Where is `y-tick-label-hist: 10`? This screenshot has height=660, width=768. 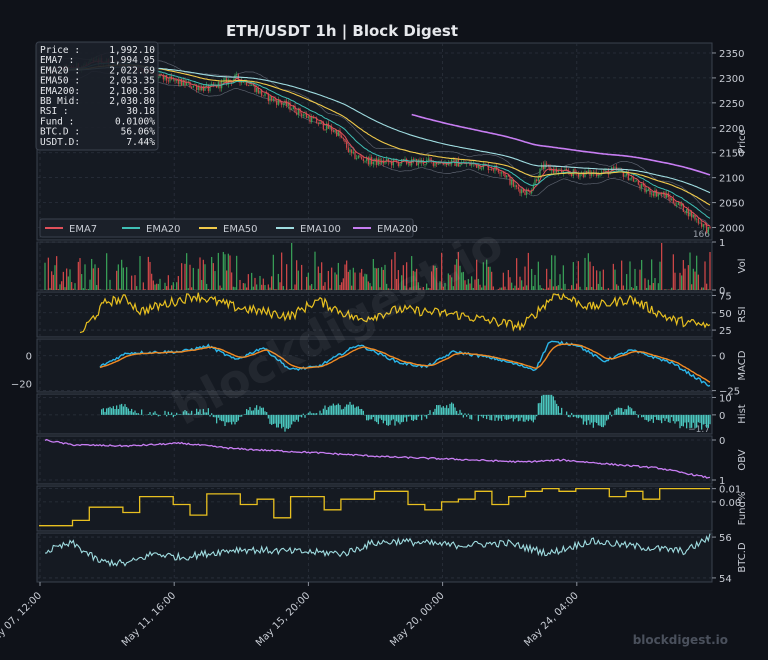
y-tick-label-hist: 10 is located at coordinates (725, 398).